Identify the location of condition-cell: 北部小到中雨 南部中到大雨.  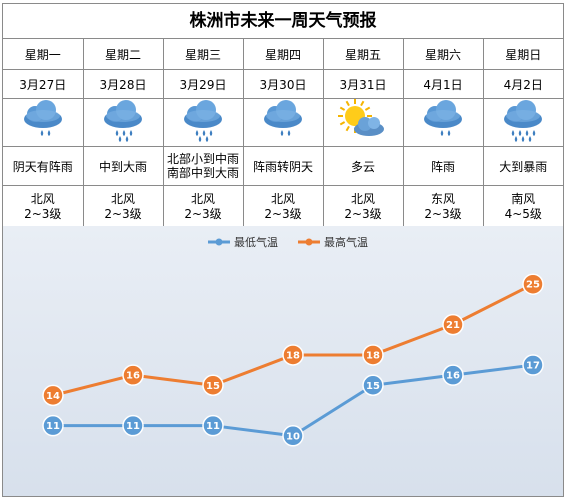
(203, 166).